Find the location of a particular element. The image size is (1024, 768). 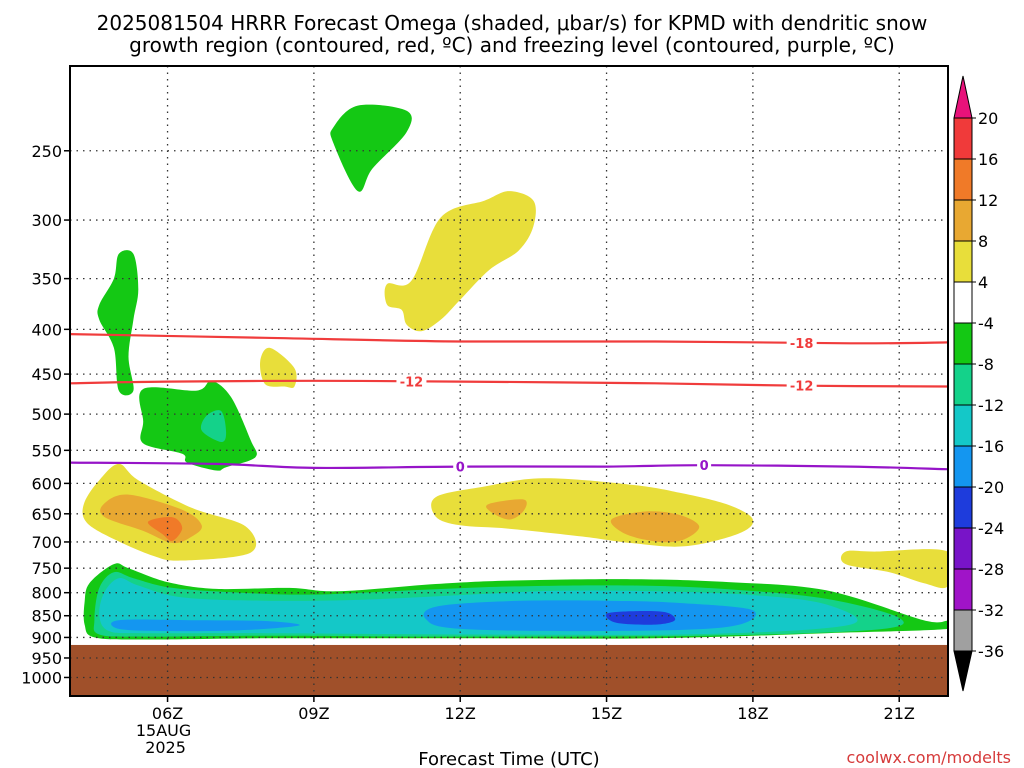

y-tick-label: 500 is located at coordinates (46, 414).